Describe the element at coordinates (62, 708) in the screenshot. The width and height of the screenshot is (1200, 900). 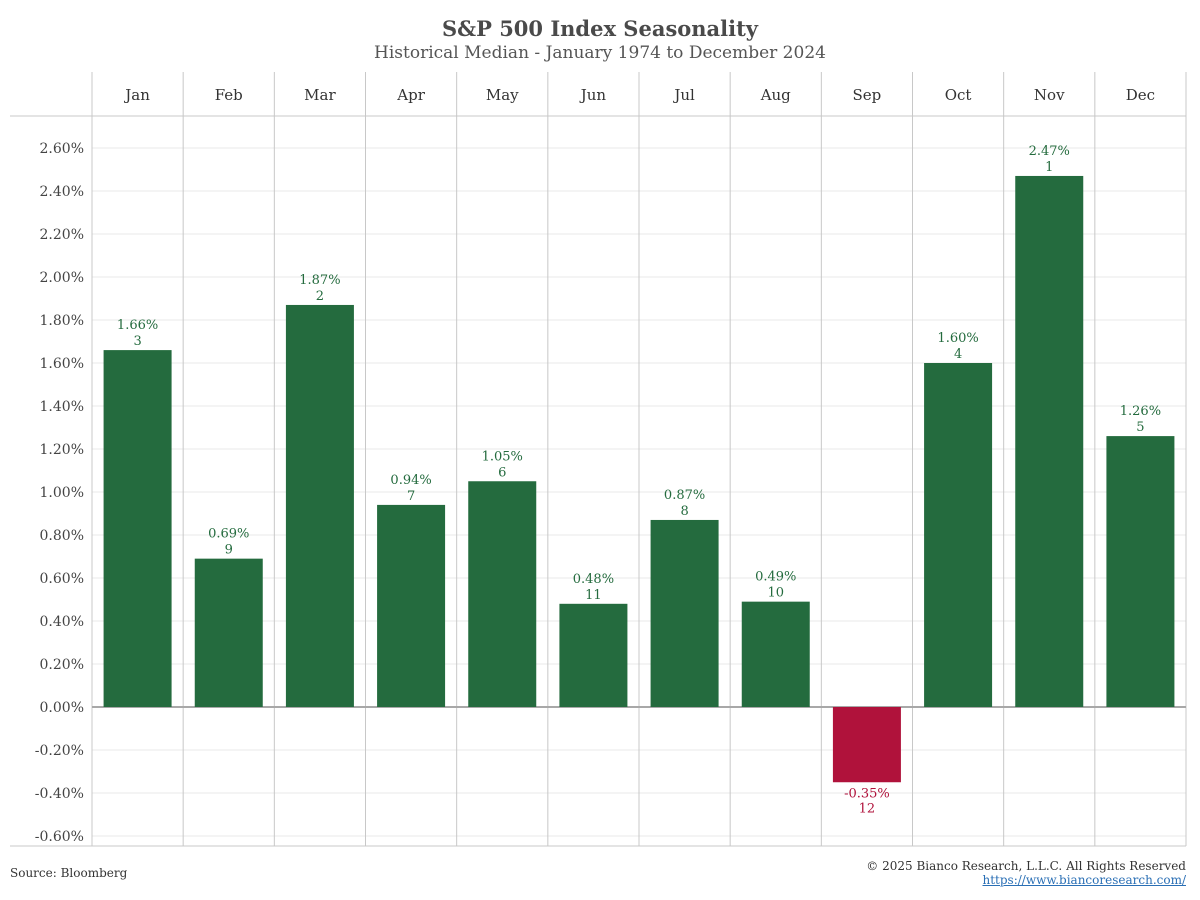
I see `y-tick-label: 0.00%` at that location.